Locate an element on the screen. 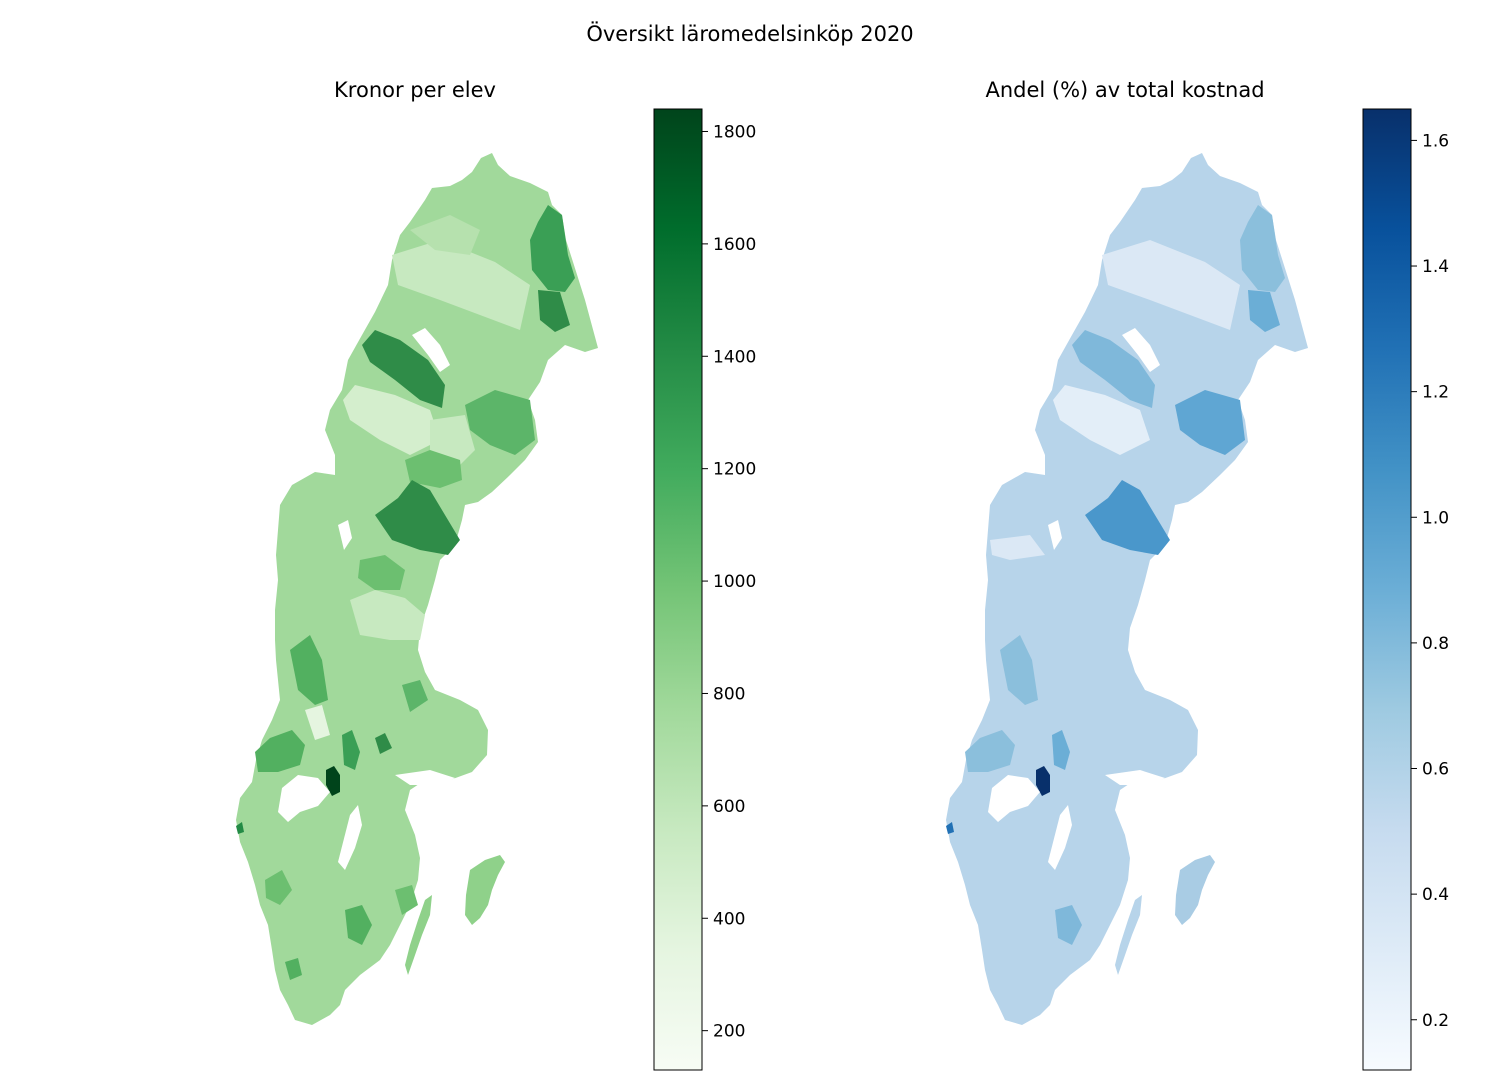  colorbar-kronor-tick-label: 1800 is located at coordinates (734, 132).